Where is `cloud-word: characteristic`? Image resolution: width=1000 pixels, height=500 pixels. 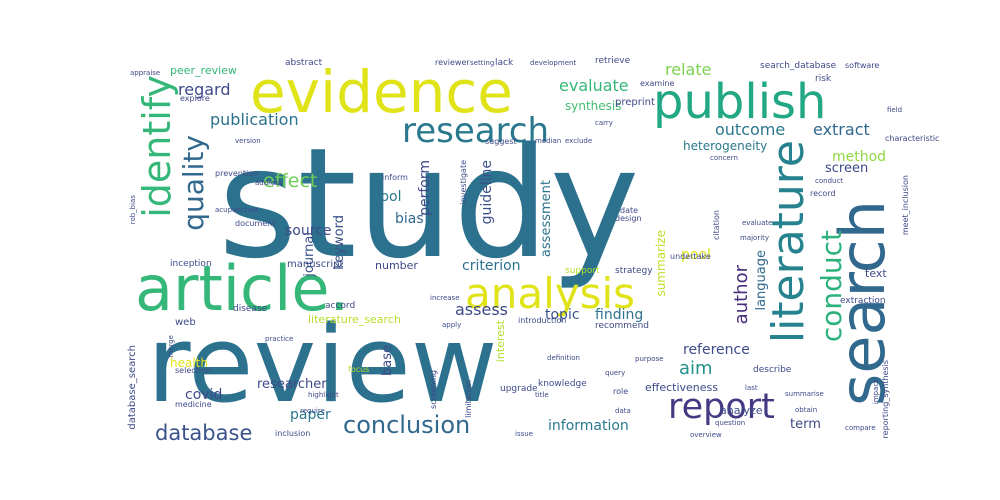 cloud-word: characteristic is located at coordinates (912, 138).